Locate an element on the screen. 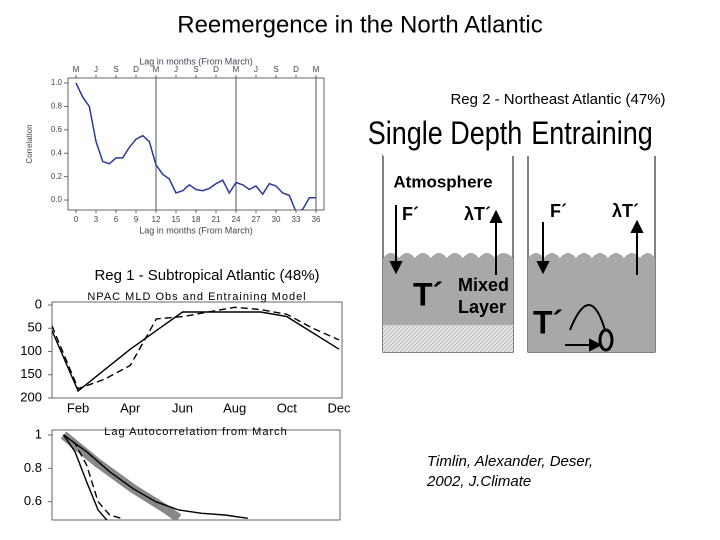  x-tick-label: Feb is located at coordinates (78, 407).